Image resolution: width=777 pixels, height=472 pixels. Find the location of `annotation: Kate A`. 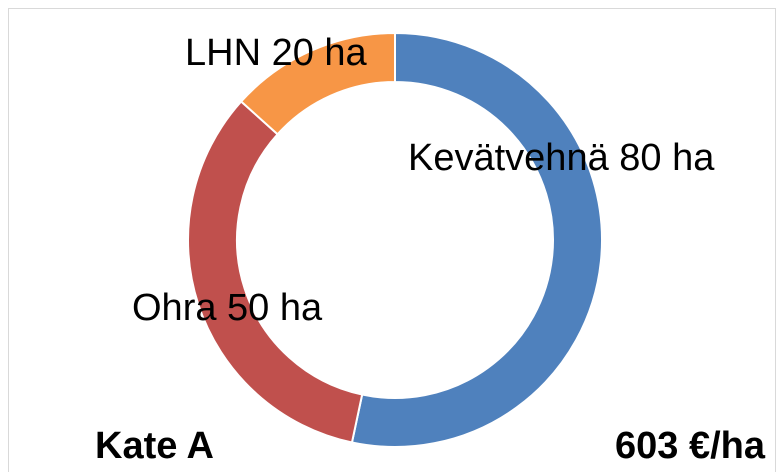

annotation: Kate A is located at coordinates (154, 446).